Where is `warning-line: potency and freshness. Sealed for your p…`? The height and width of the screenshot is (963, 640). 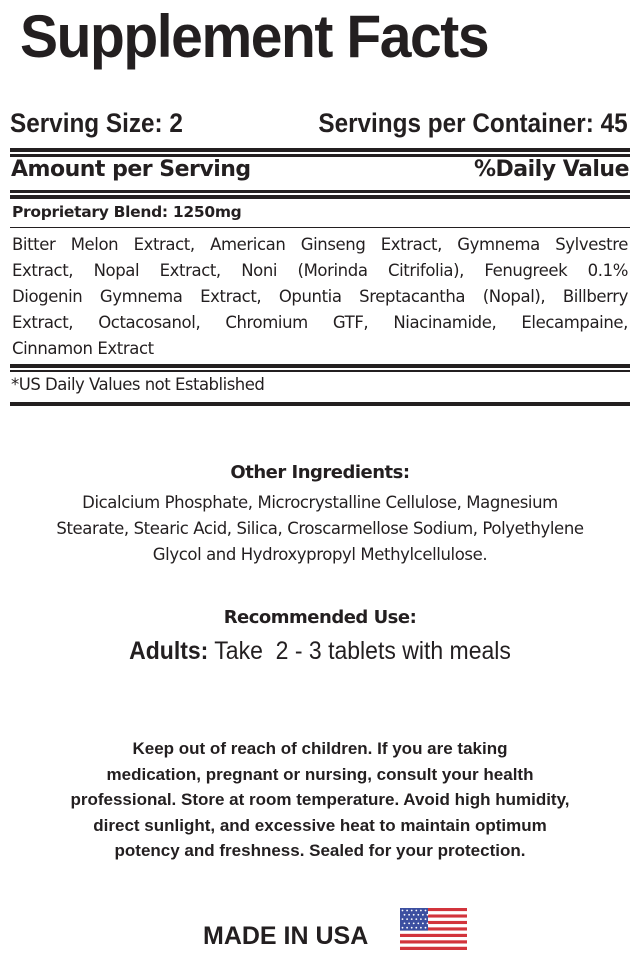 warning-line: potency and freshness. Sealed for your p… is located at coordinates (320, 850).